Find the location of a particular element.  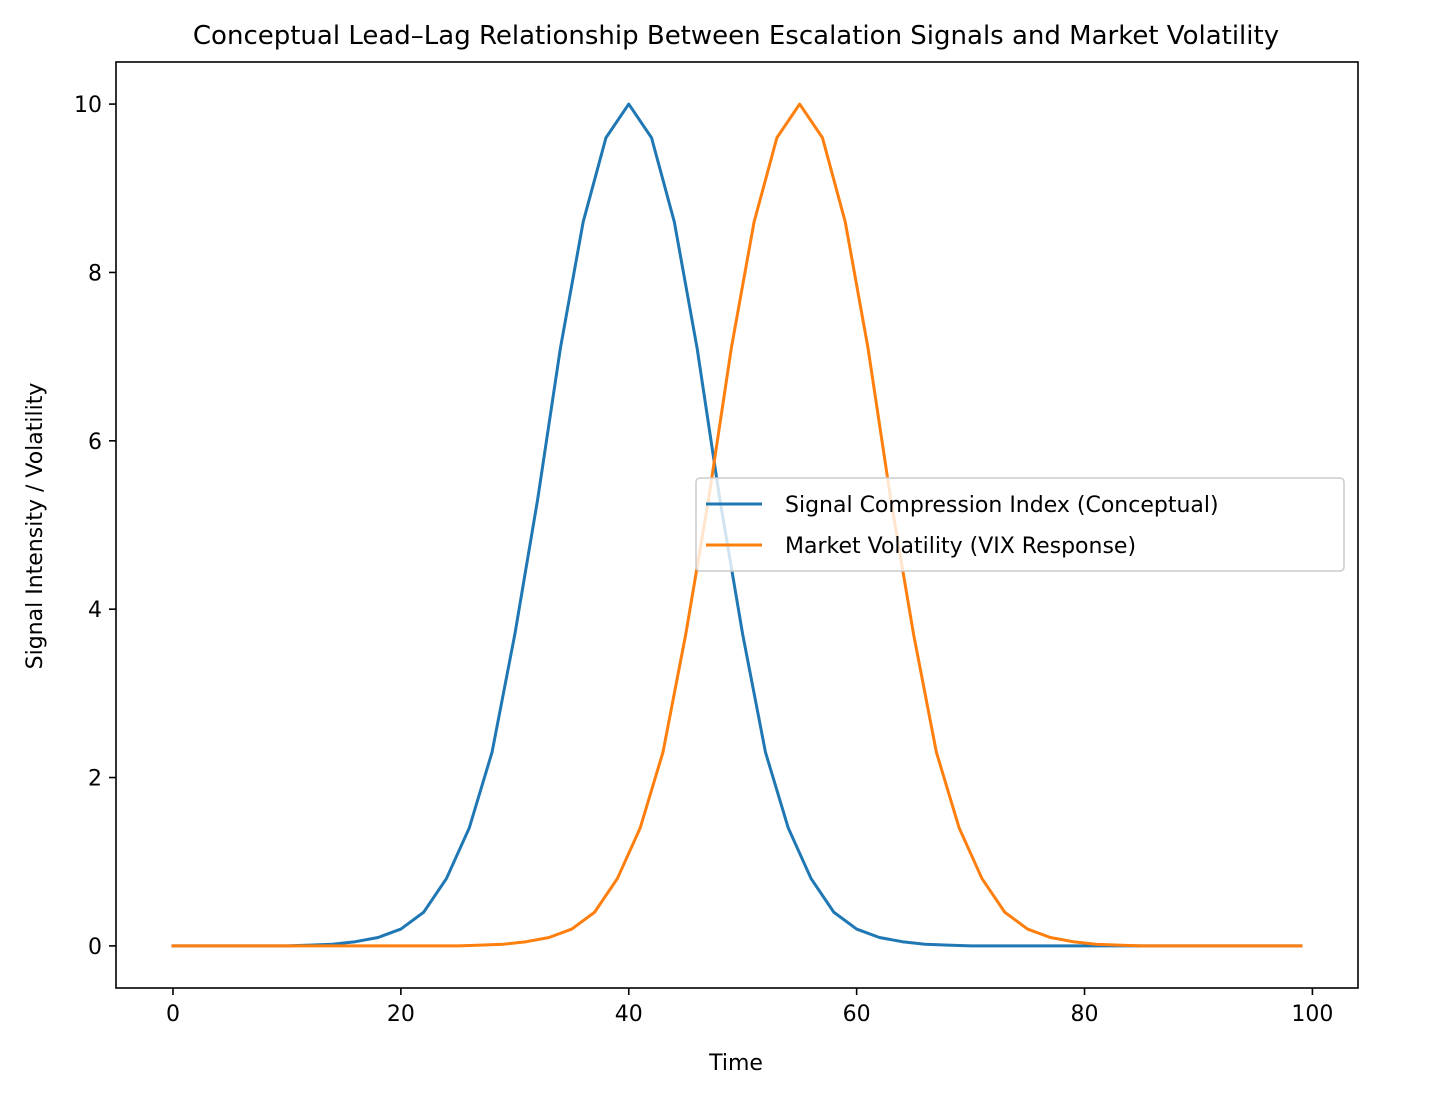

y-tick-label: 2 is located at coordinates (95, 779).